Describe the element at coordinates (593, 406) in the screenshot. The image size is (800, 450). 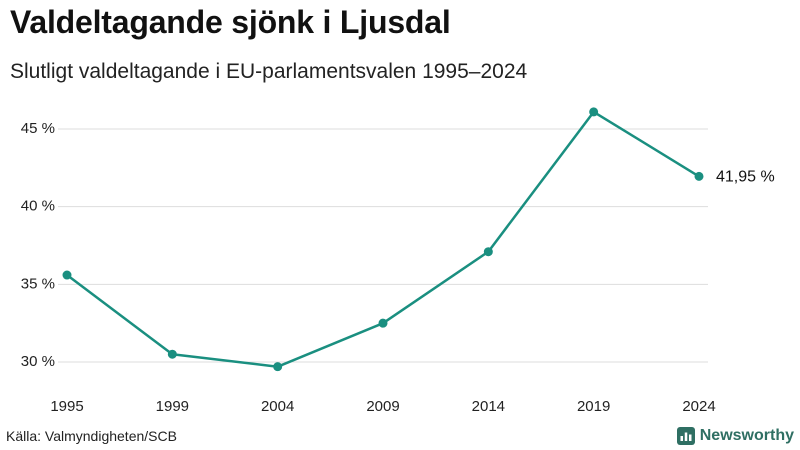
I see `x-tick-label: 2019` at that location.